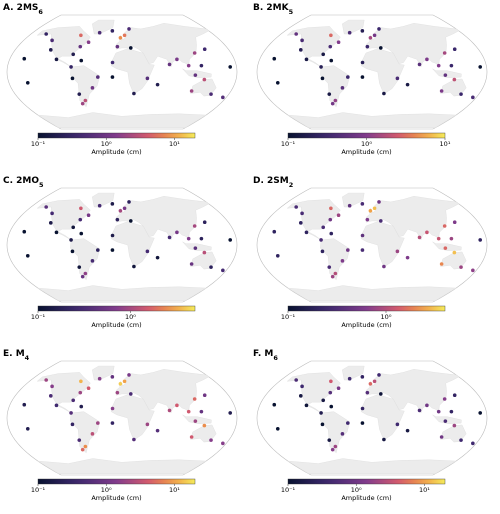  Describe the element at coordinates (14, 354) in the screenshot. I see `title-text: E. M` at that location.